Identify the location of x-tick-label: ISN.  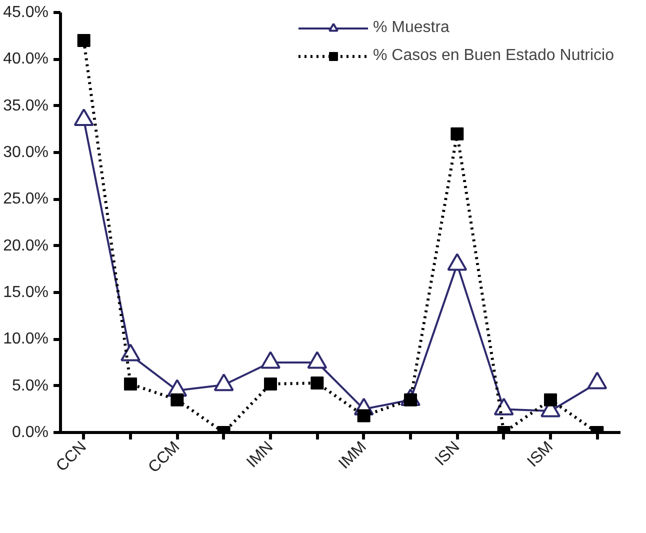
(448, 454).